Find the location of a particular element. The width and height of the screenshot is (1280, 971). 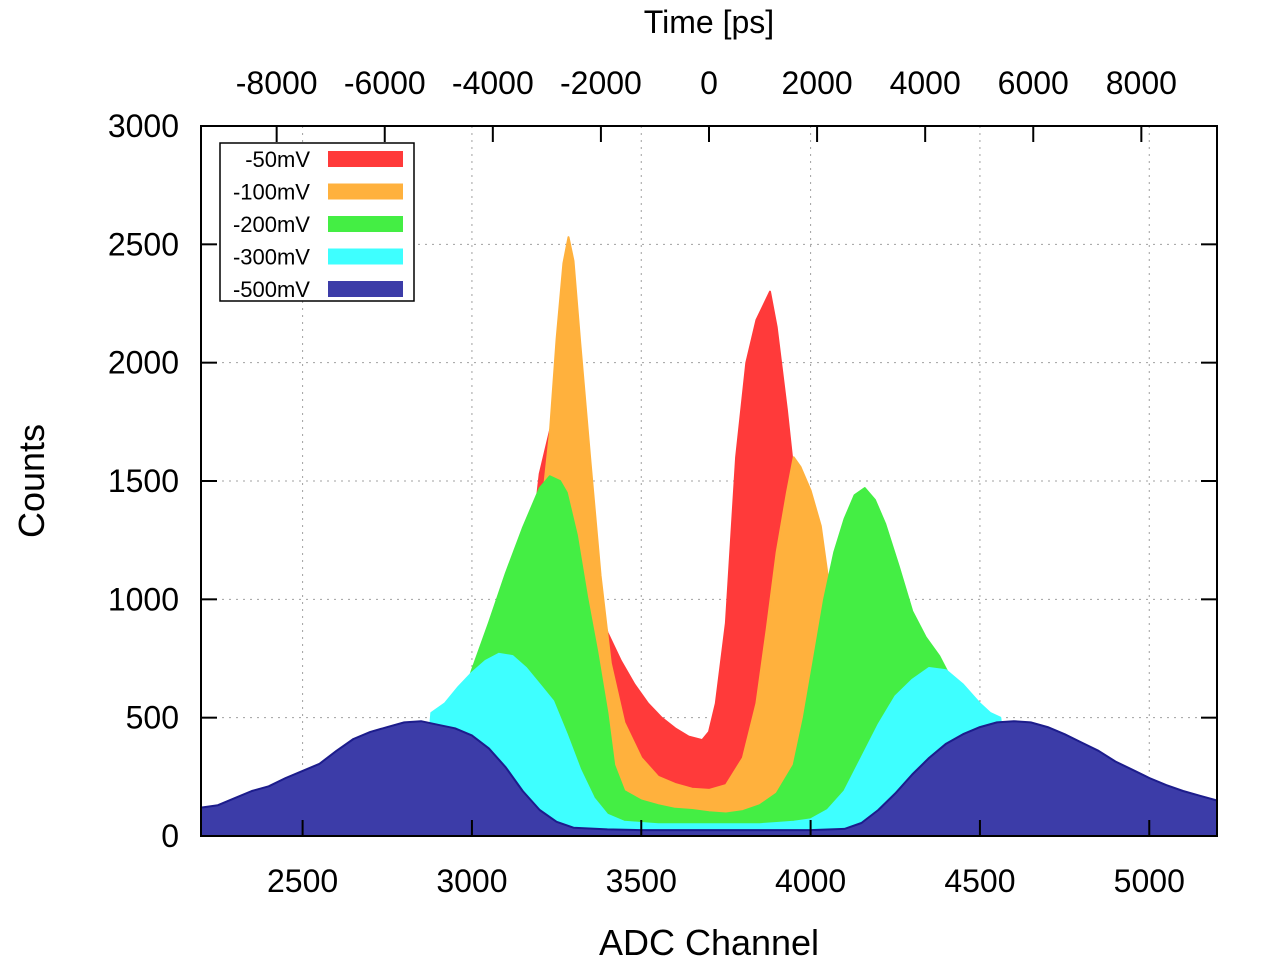

x-tick-label: 4000 is located at coordinates (810, 881).